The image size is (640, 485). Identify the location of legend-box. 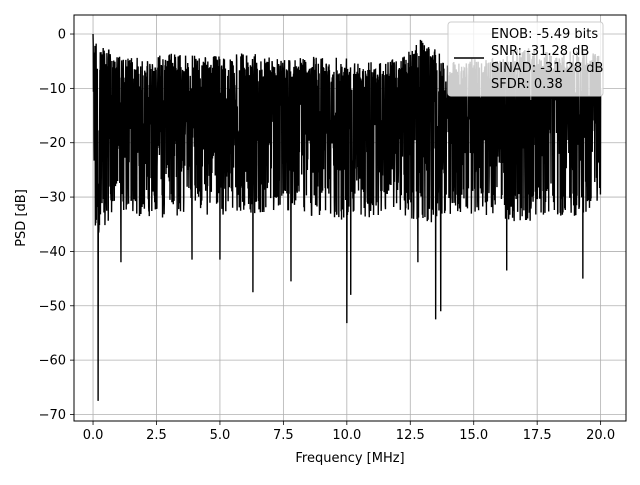
(525, 59).